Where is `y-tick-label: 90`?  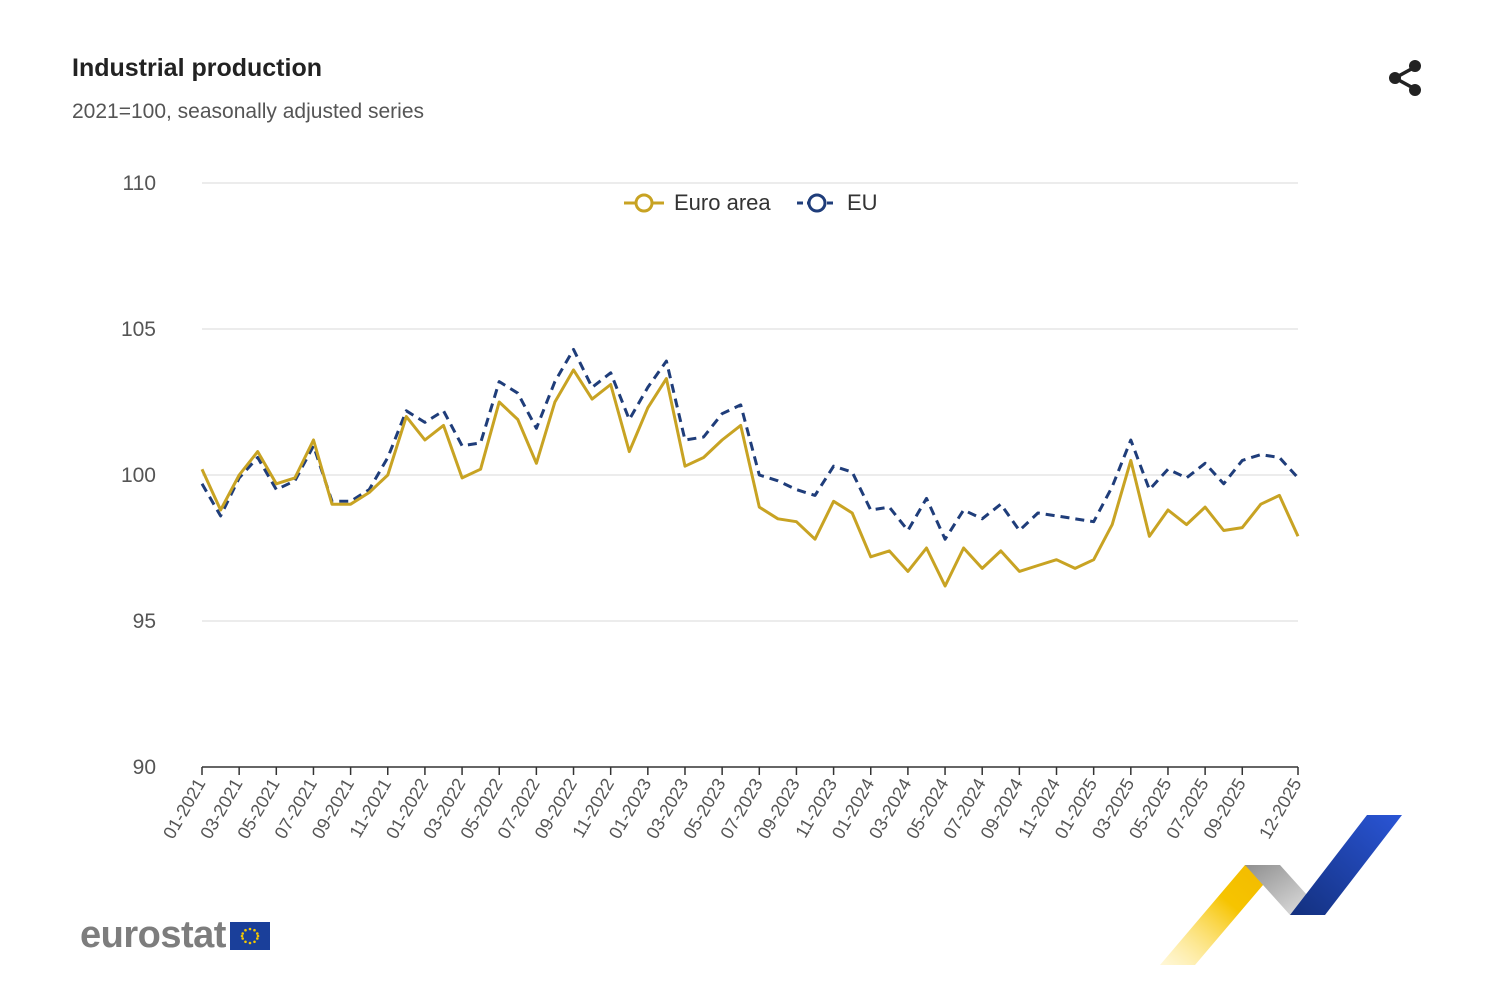
y-tick-label: 90 is located at coordinates (144, 767).